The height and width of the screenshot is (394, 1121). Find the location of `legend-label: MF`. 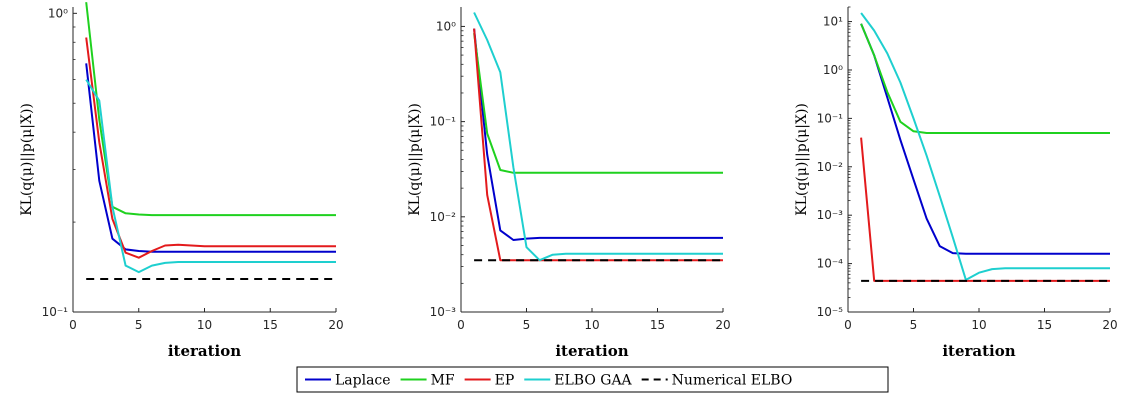

legend-label: MF is located at coordinates (443, 381).